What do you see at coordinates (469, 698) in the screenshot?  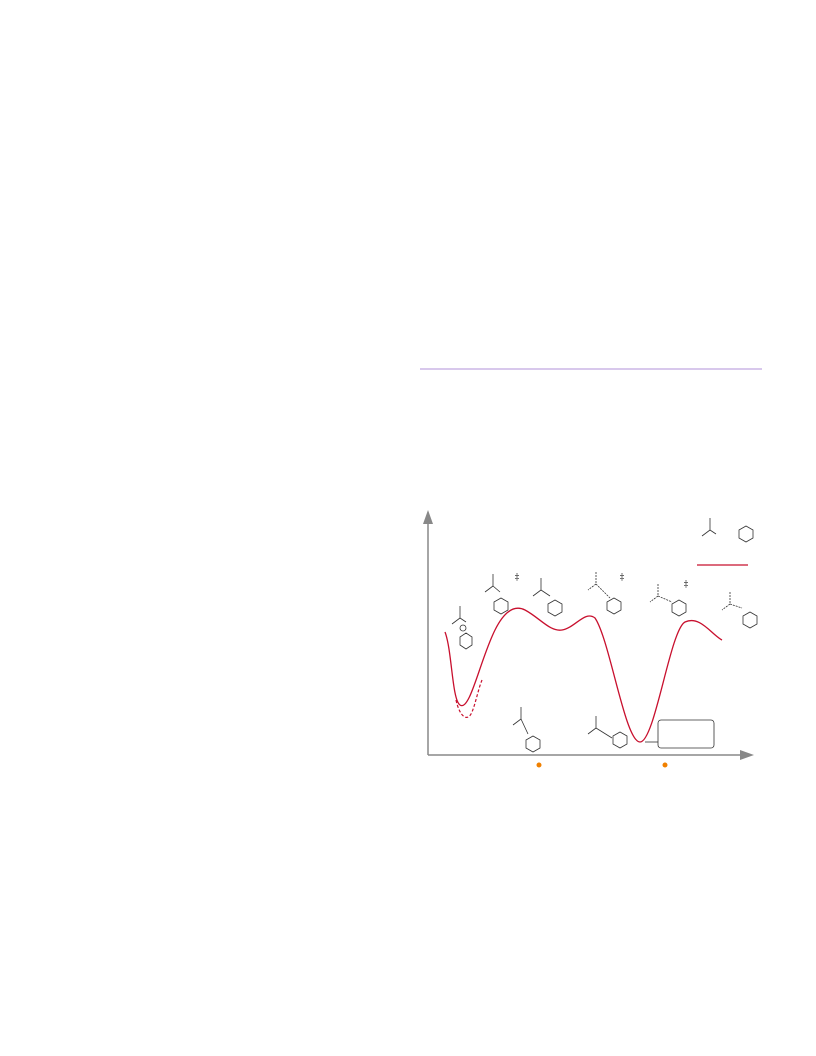 I see `alt-curve` at bounding box center [469, 698].